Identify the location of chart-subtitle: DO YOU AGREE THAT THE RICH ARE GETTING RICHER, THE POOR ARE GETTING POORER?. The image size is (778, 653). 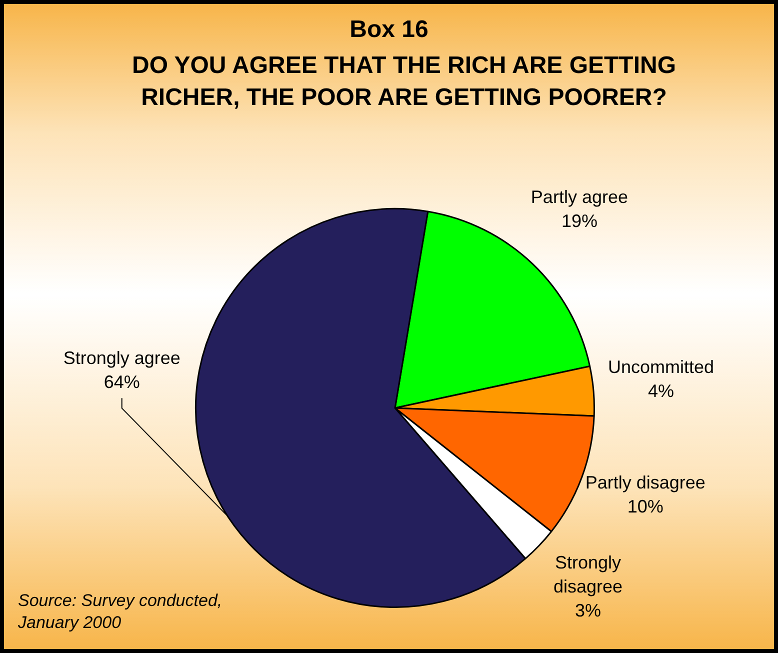
(404, 82).